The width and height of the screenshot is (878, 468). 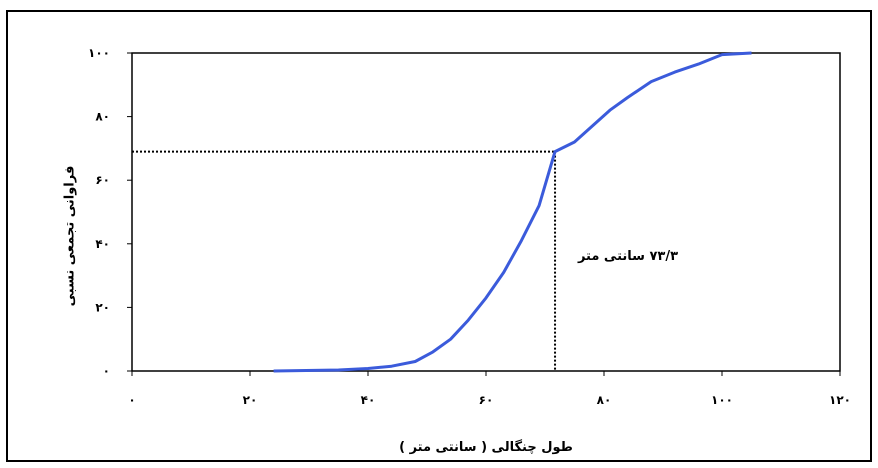 What do you see at coordinates (131, 400) in the screenshot?
I see `x-tick-label: ۰` at bounding box center [131, 400].